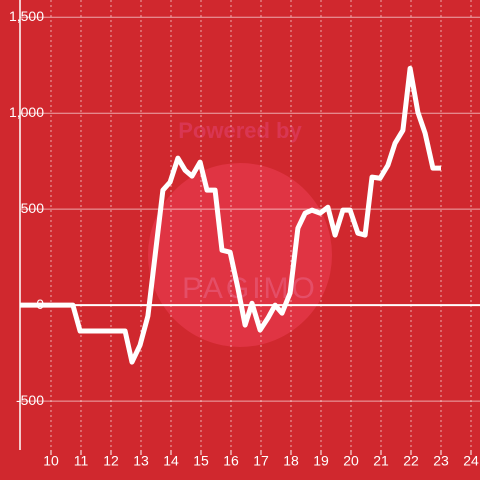  What do you see at coordinates (240, 130) in the screenshot?
I see `watermark-text: Powered by` at bounding box center [240, 130].